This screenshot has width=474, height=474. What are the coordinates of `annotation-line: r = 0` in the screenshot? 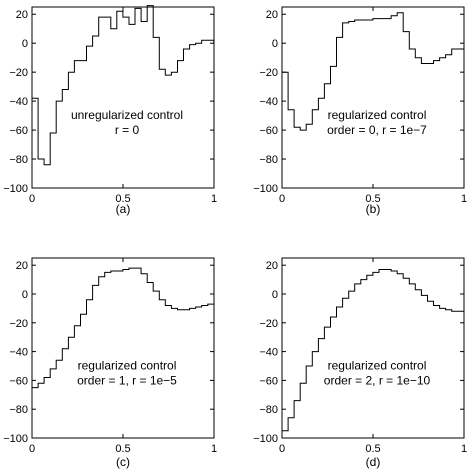 It's located at (127, 130).